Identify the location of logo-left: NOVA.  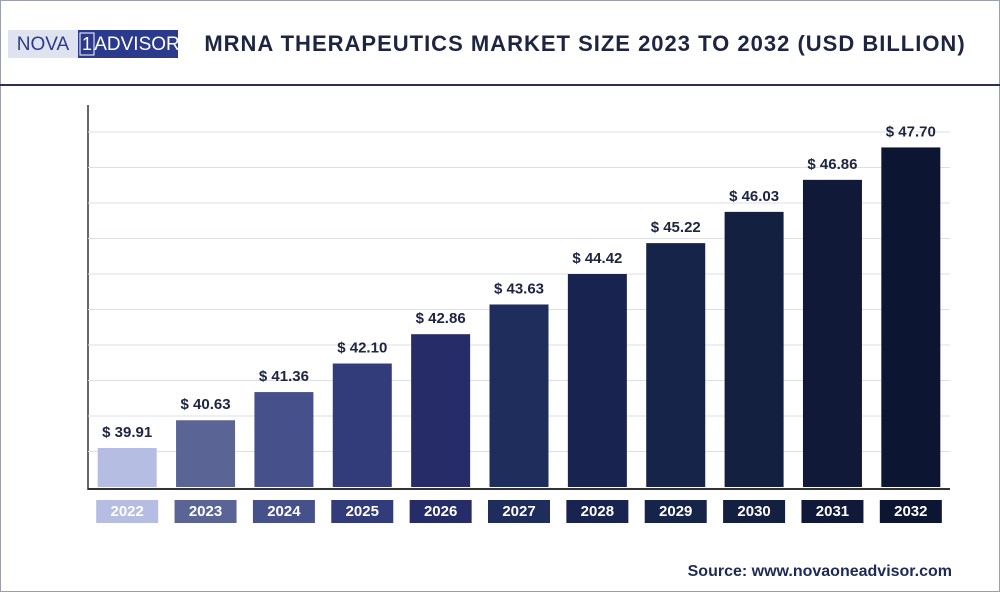
(43, 44).